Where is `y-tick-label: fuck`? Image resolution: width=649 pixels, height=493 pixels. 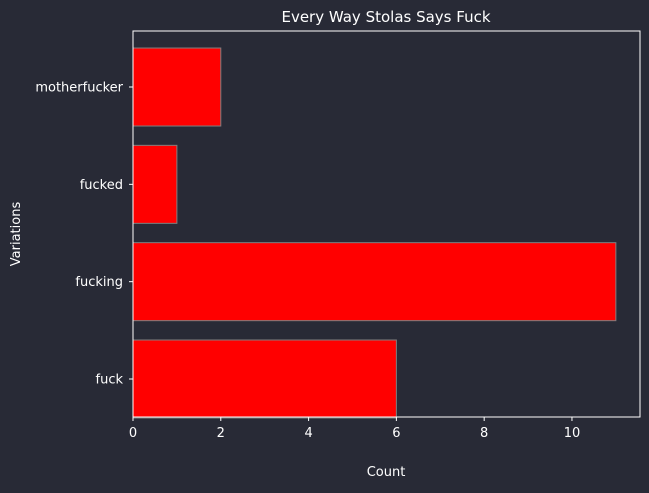 y-tick-label: fuck is located at coordinates (110, 380).